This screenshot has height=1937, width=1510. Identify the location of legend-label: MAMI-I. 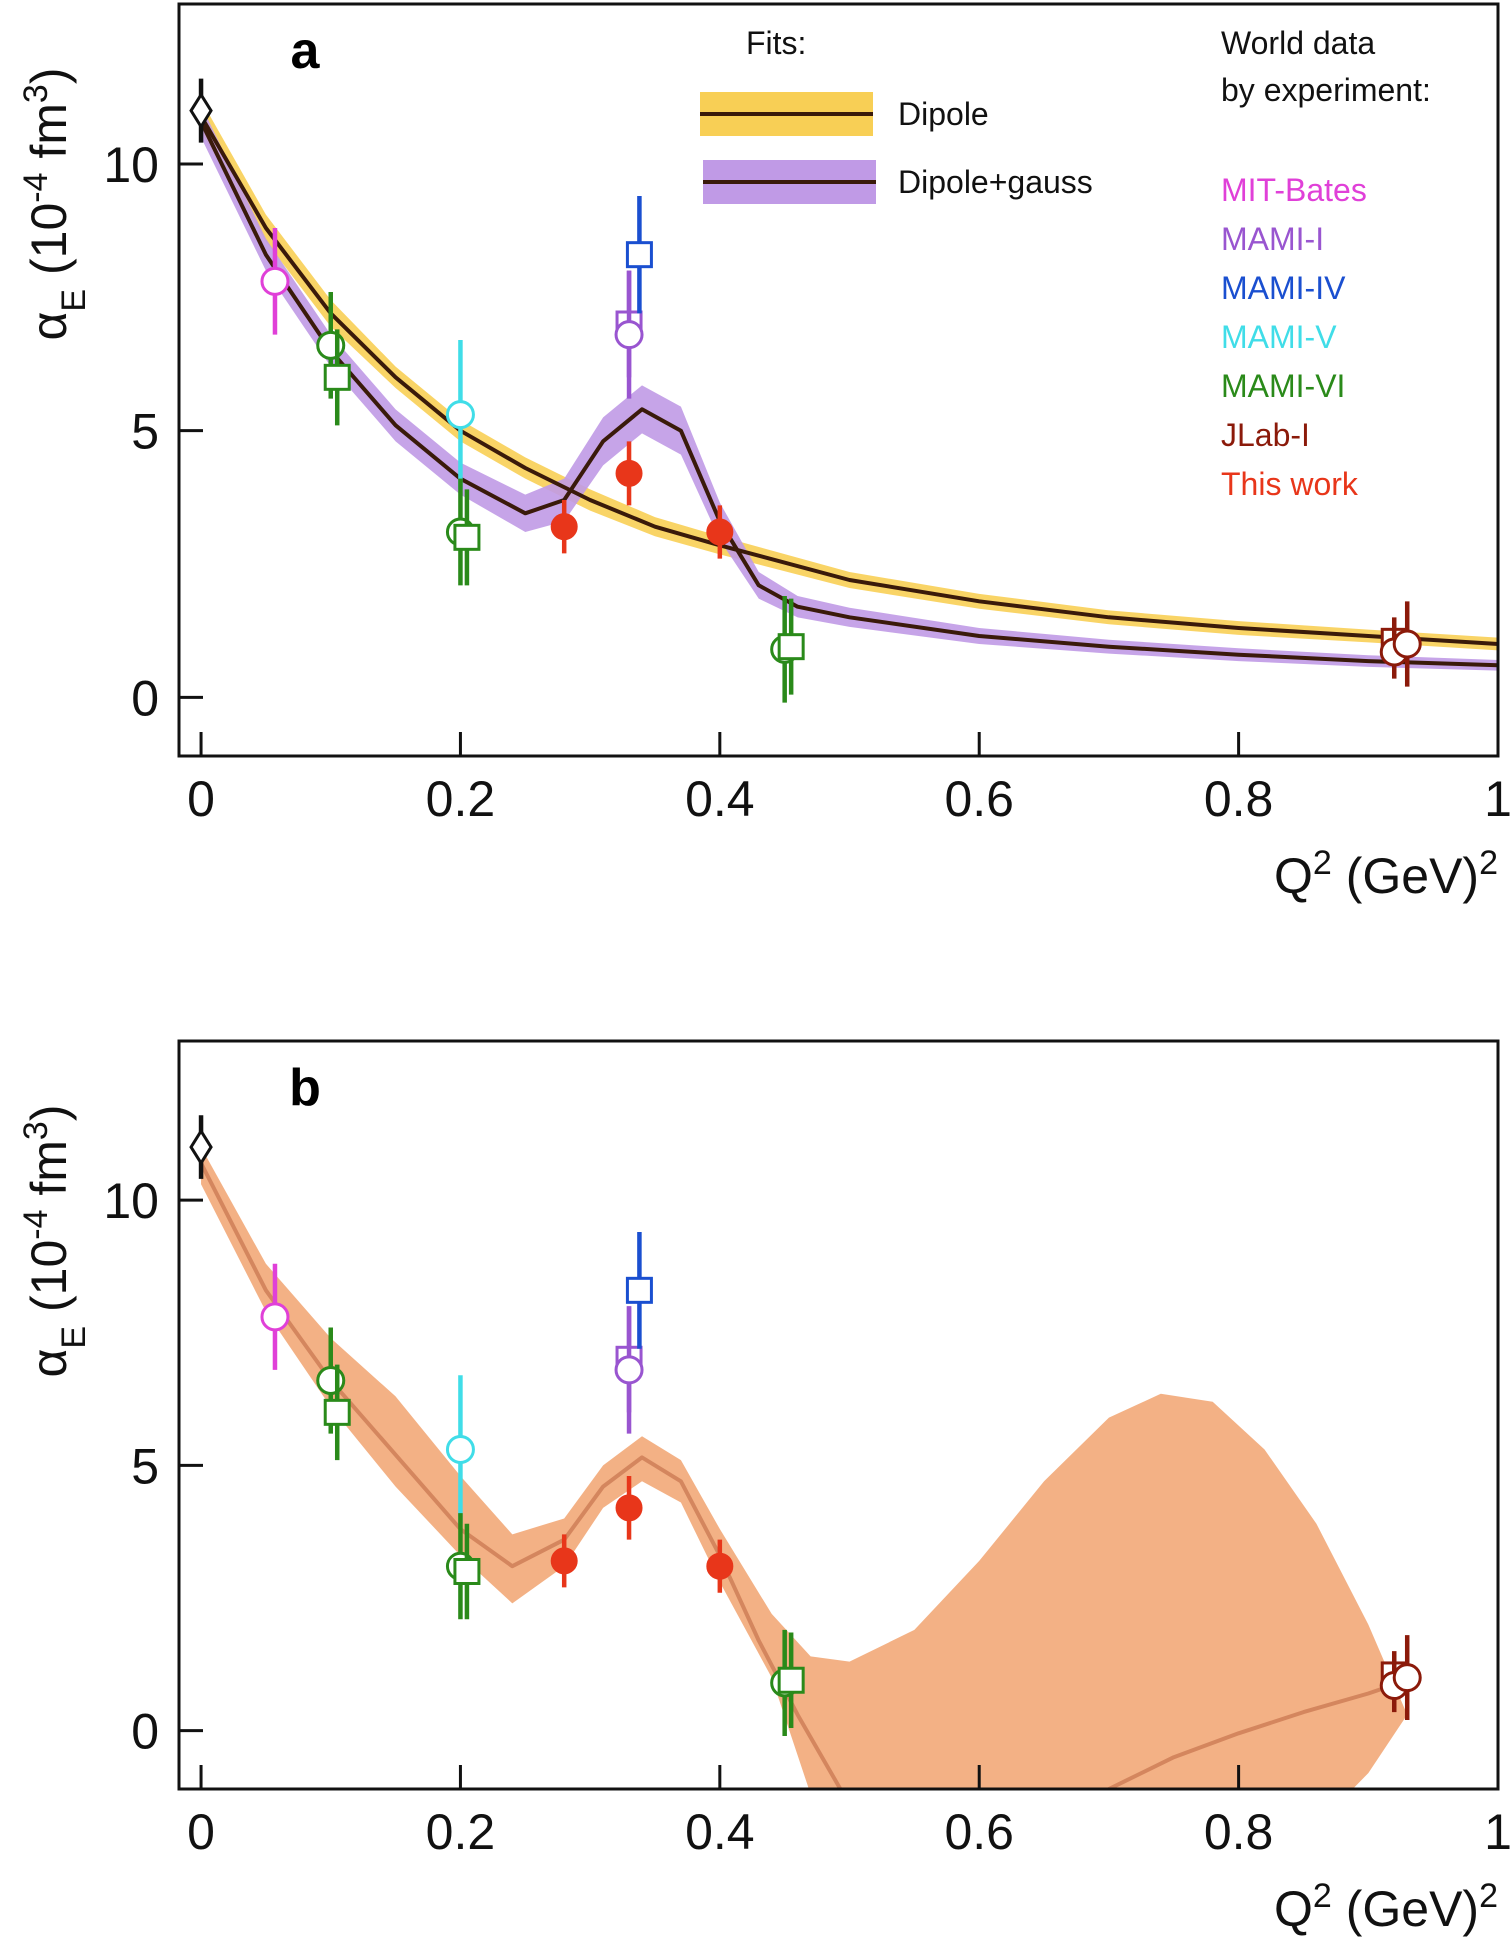
(1272, 239).